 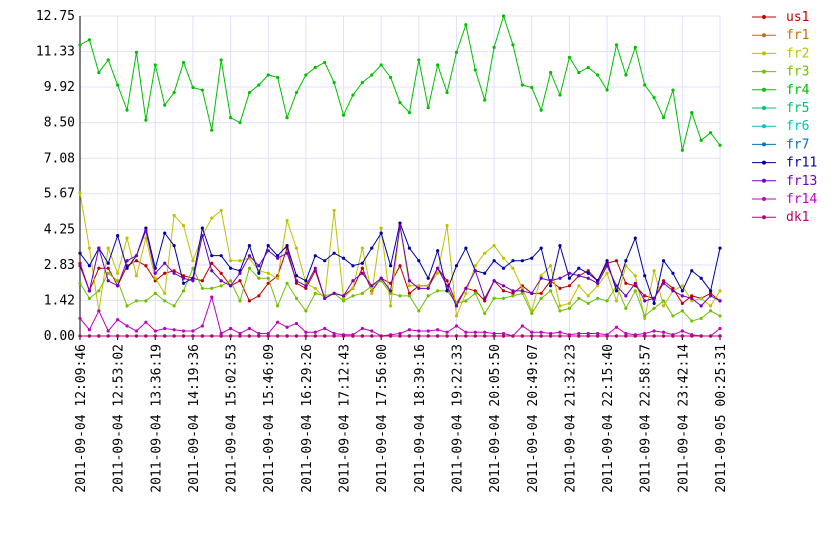 I want to click on y-tick-label: 7.08, so click(x=59, y=158).